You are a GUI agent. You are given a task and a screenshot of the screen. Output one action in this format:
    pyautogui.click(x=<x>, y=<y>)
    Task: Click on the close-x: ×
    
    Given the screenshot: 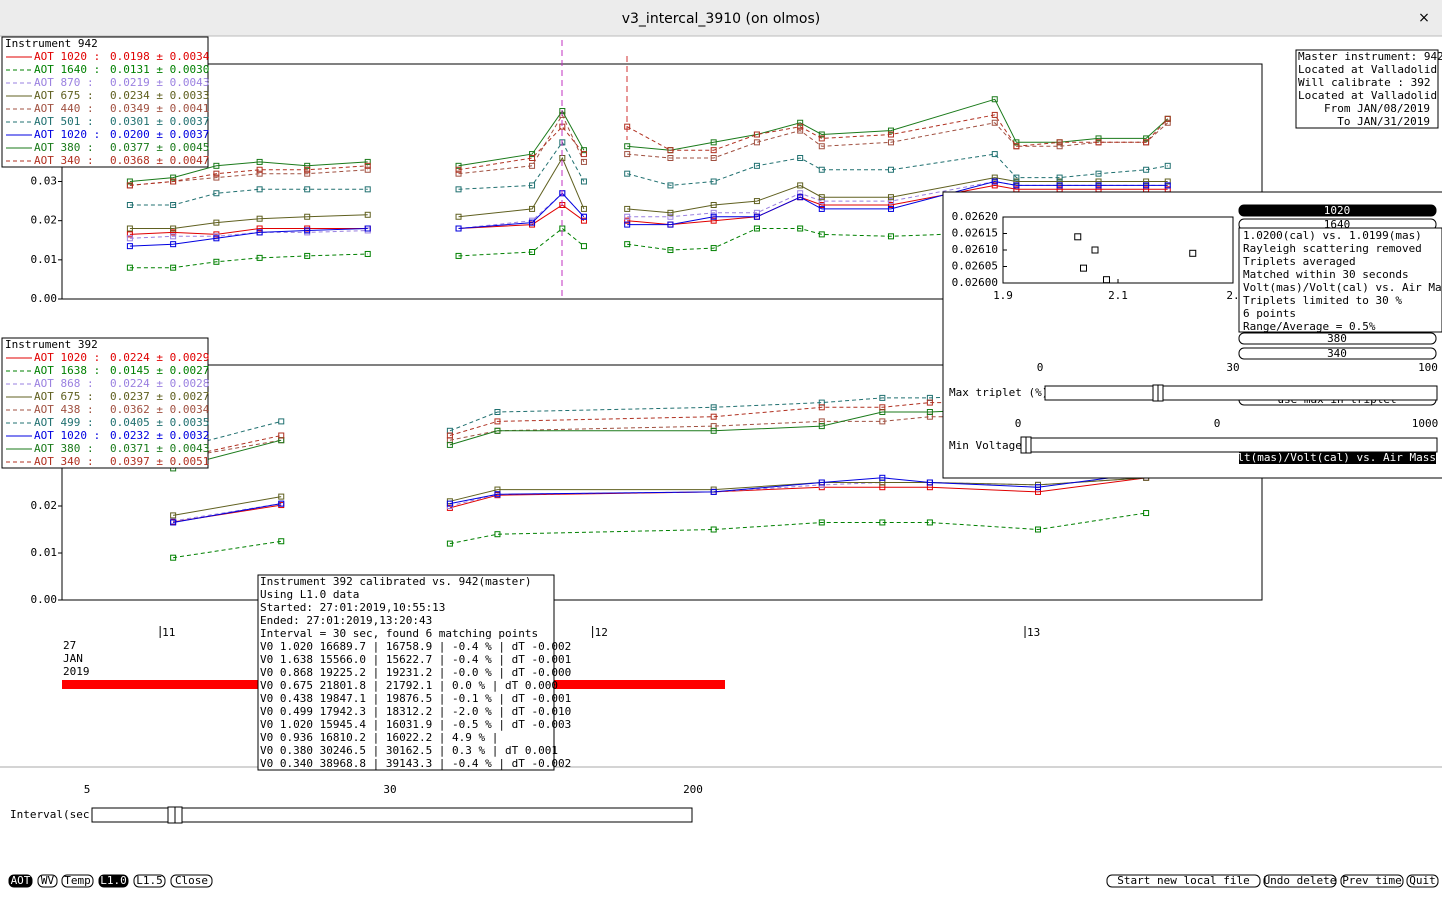 What is the action you would take?
    pyautogui.click(x=1424, y=18)
    